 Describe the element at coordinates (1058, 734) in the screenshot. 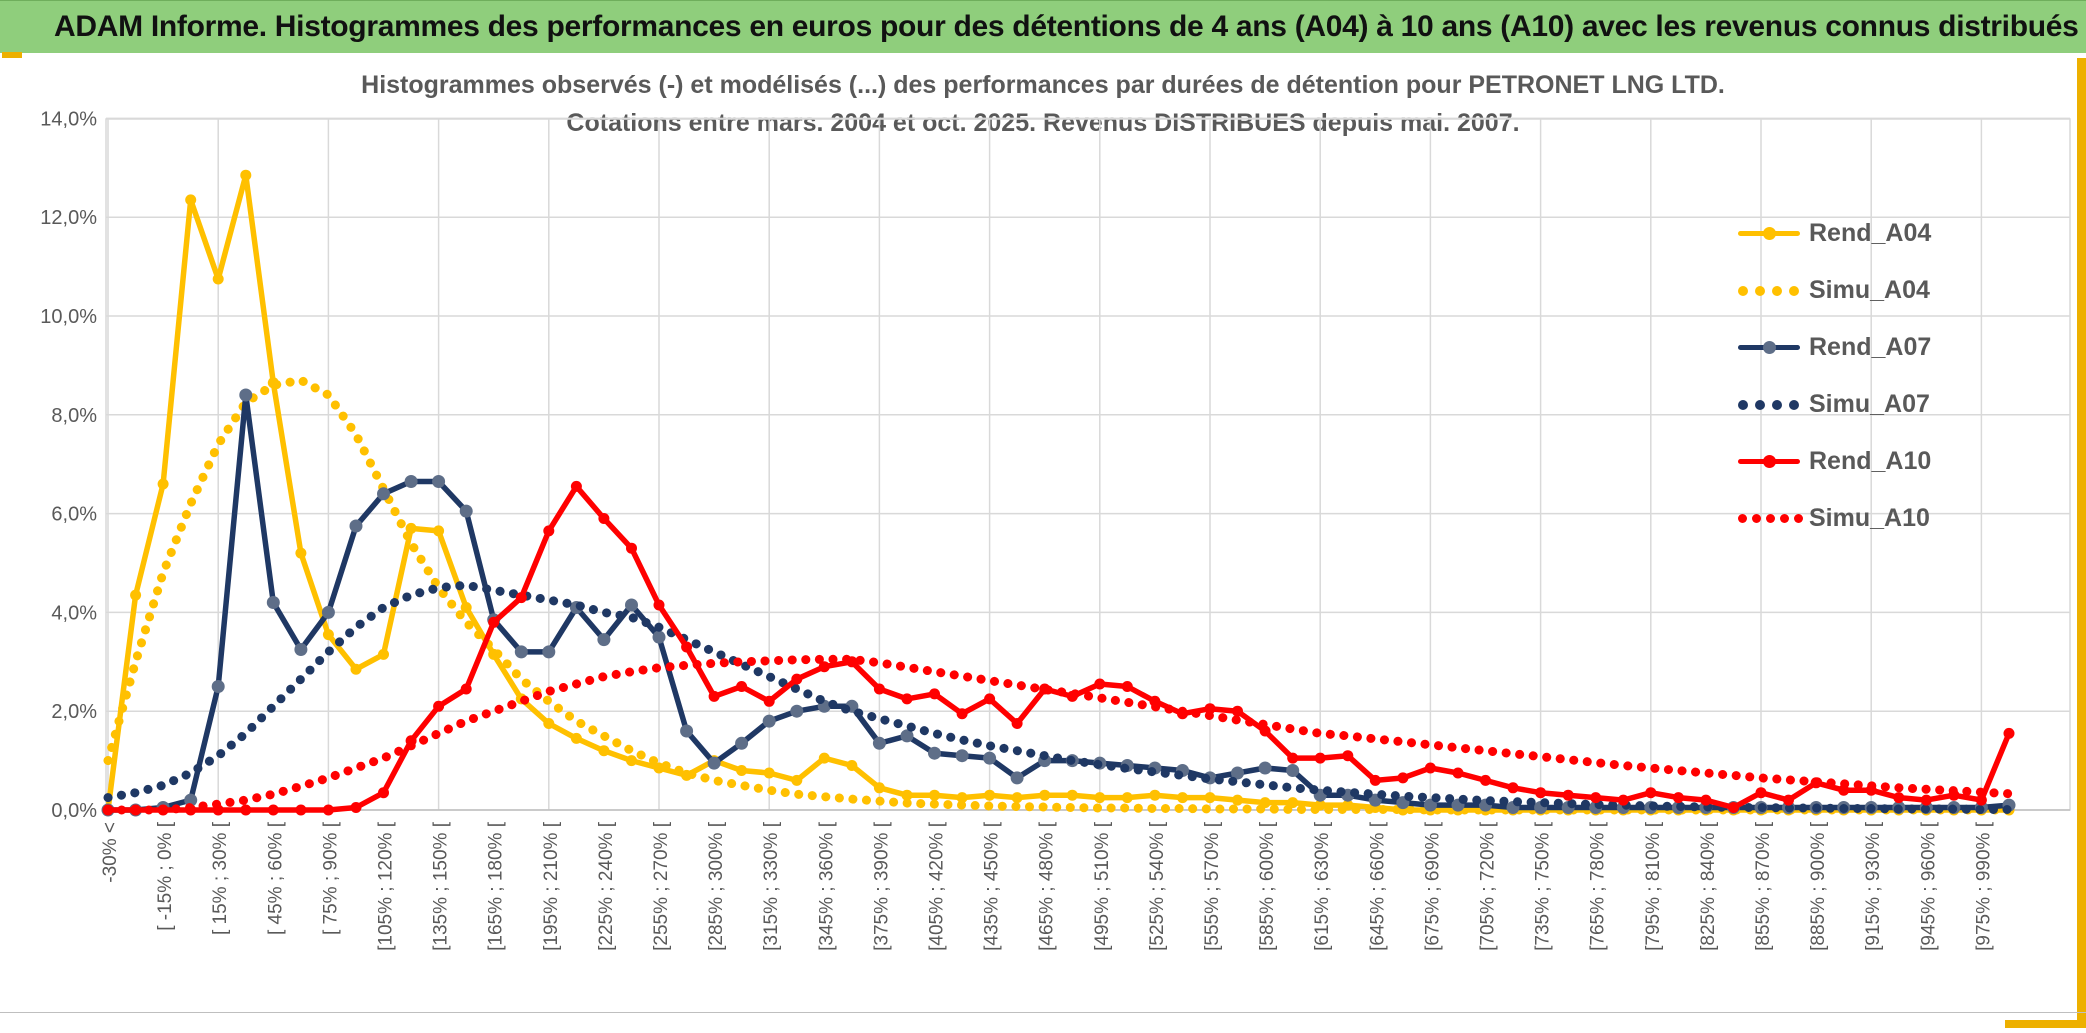

I see `series-Simu_A10` at that location.